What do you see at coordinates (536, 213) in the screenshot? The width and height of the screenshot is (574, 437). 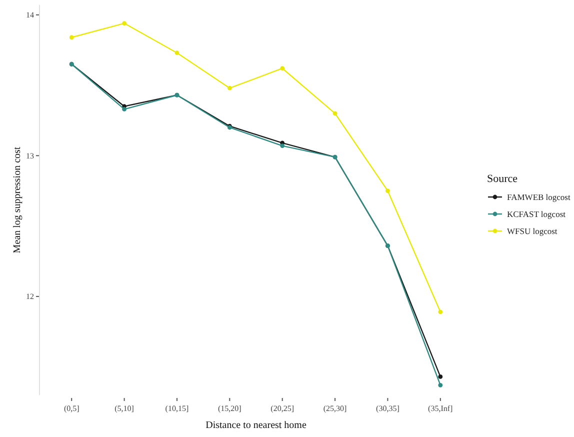 I see `legend-label: KCFAST logcost` at bounding box center [536, 213].